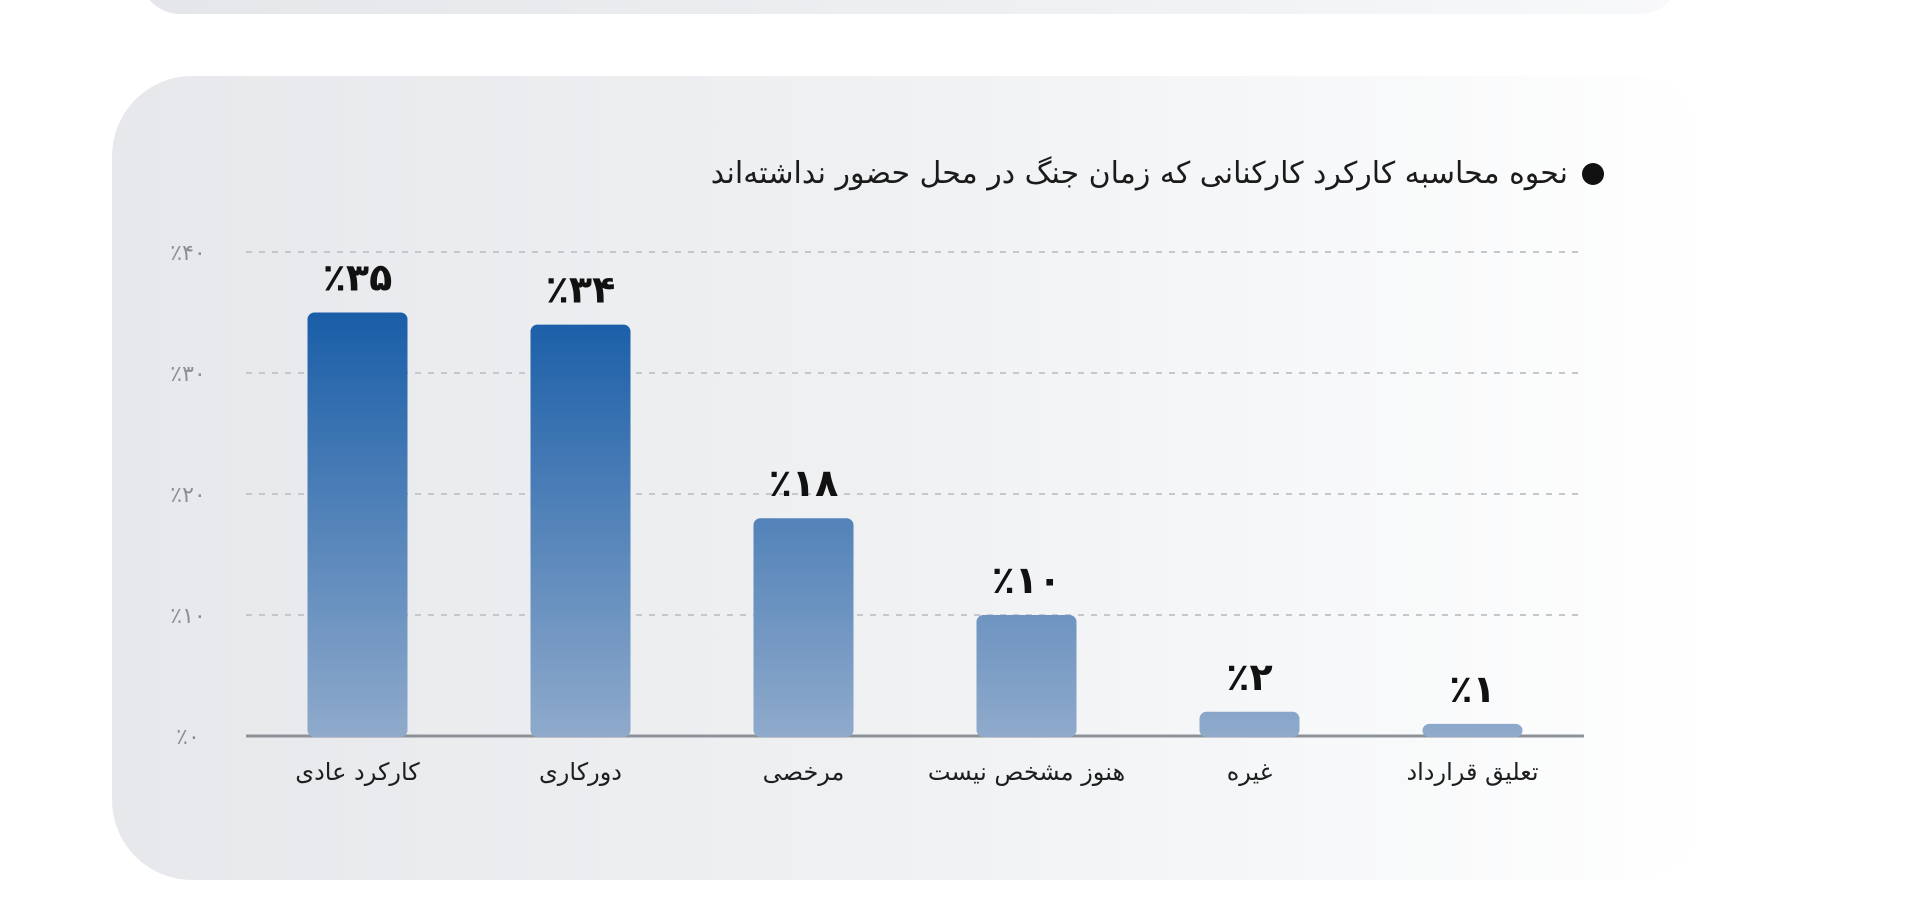 Image resolution: width=1920 pixels, height=912 pixels. What do you see at coordinates (1249, 677) in the screenshot?
I see `bar-value-label: ٪۲` at bounding box center [1249, 677].